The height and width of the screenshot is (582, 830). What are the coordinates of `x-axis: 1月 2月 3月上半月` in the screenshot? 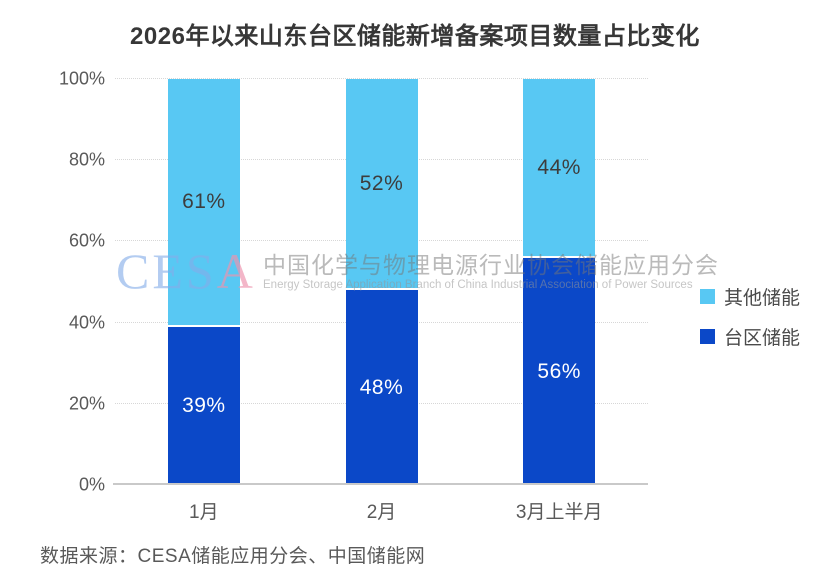 It's located at (381, 510).